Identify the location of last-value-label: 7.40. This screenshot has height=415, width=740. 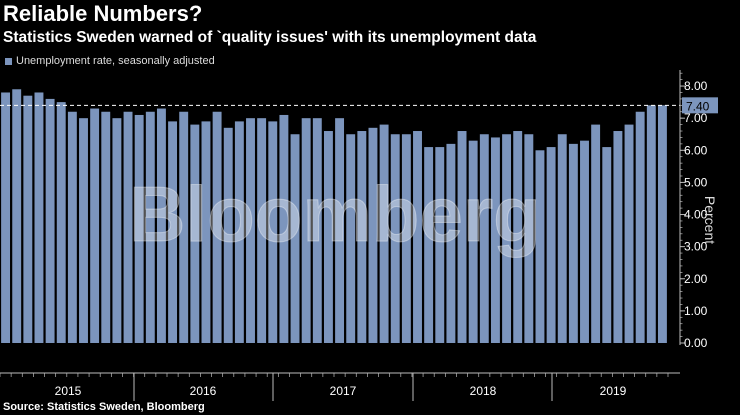
(698, 106).